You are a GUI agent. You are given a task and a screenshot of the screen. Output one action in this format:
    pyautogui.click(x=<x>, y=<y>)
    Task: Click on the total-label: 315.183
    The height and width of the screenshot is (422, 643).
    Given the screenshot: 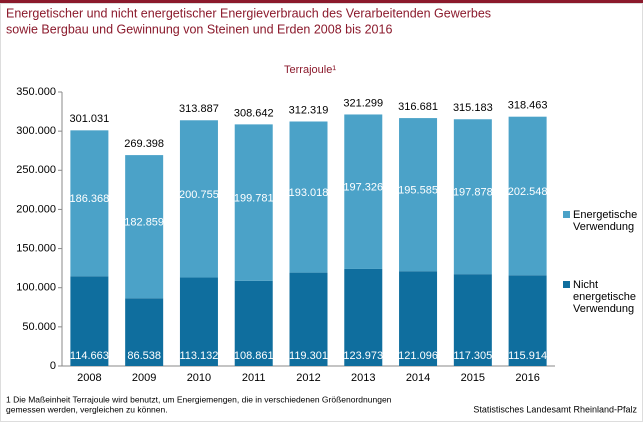 What is the action you would take?
    pyautogui.click(x=473, y=108)
    